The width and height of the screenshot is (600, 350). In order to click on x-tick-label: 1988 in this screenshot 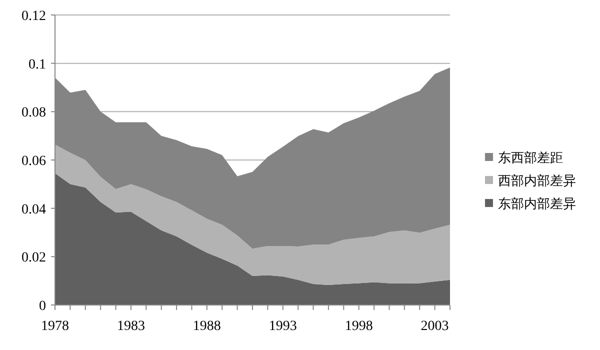, I will do `click(206, 326)`.